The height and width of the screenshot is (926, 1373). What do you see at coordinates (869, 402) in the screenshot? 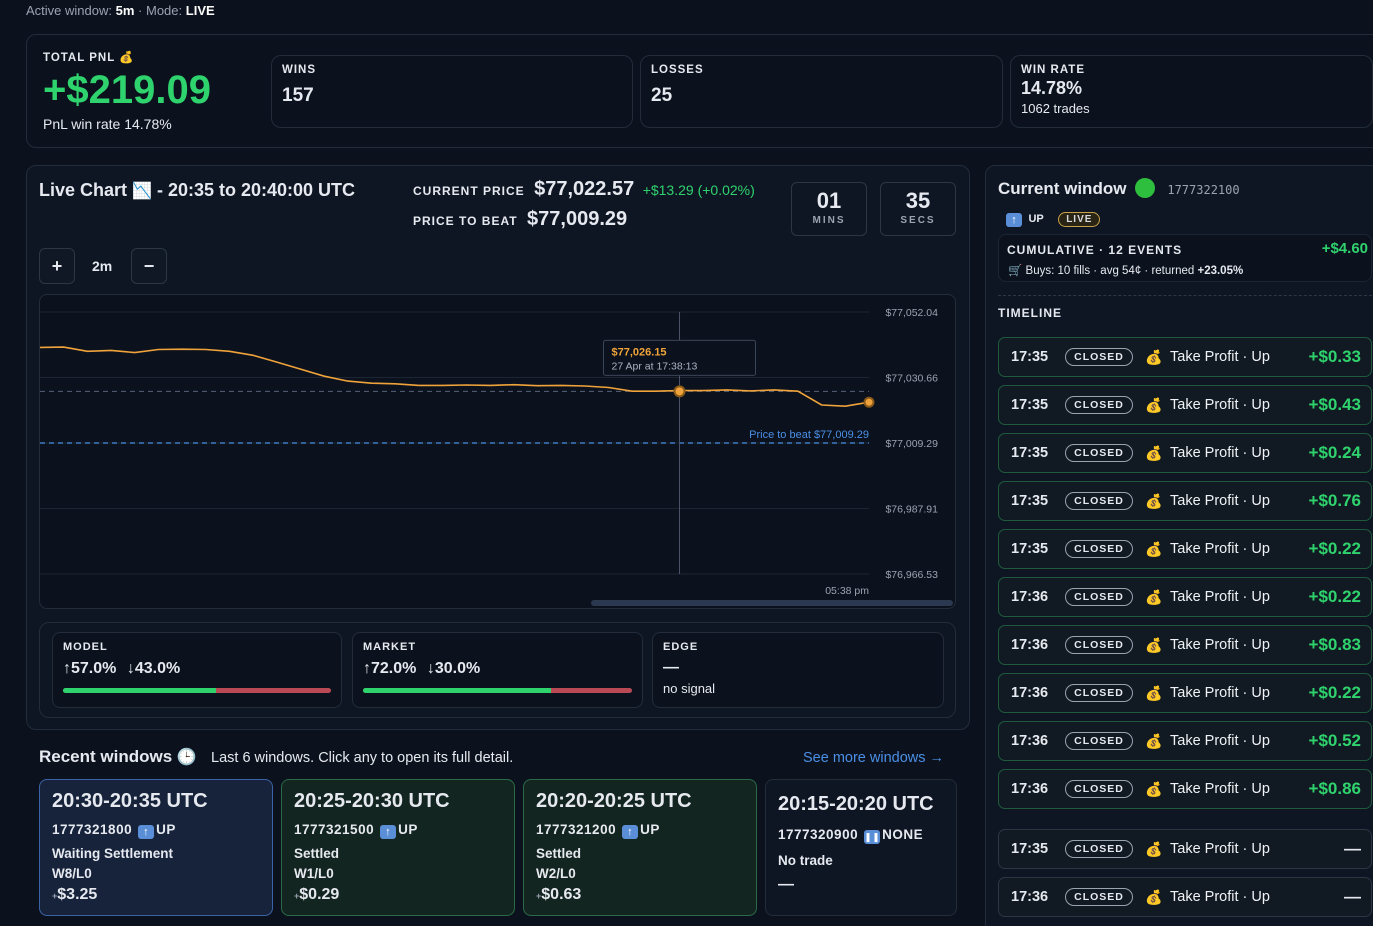
I see `last-price-point` at bounding box center [869, 402].